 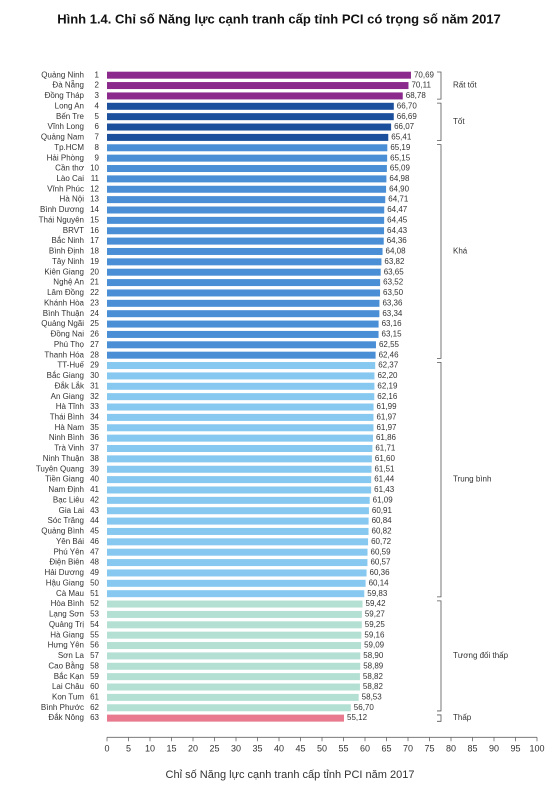 What do you see at coordinates (68, 282) in the screenshot?
I see `category-label: Nghệ An` at bounding box center [68, 282].